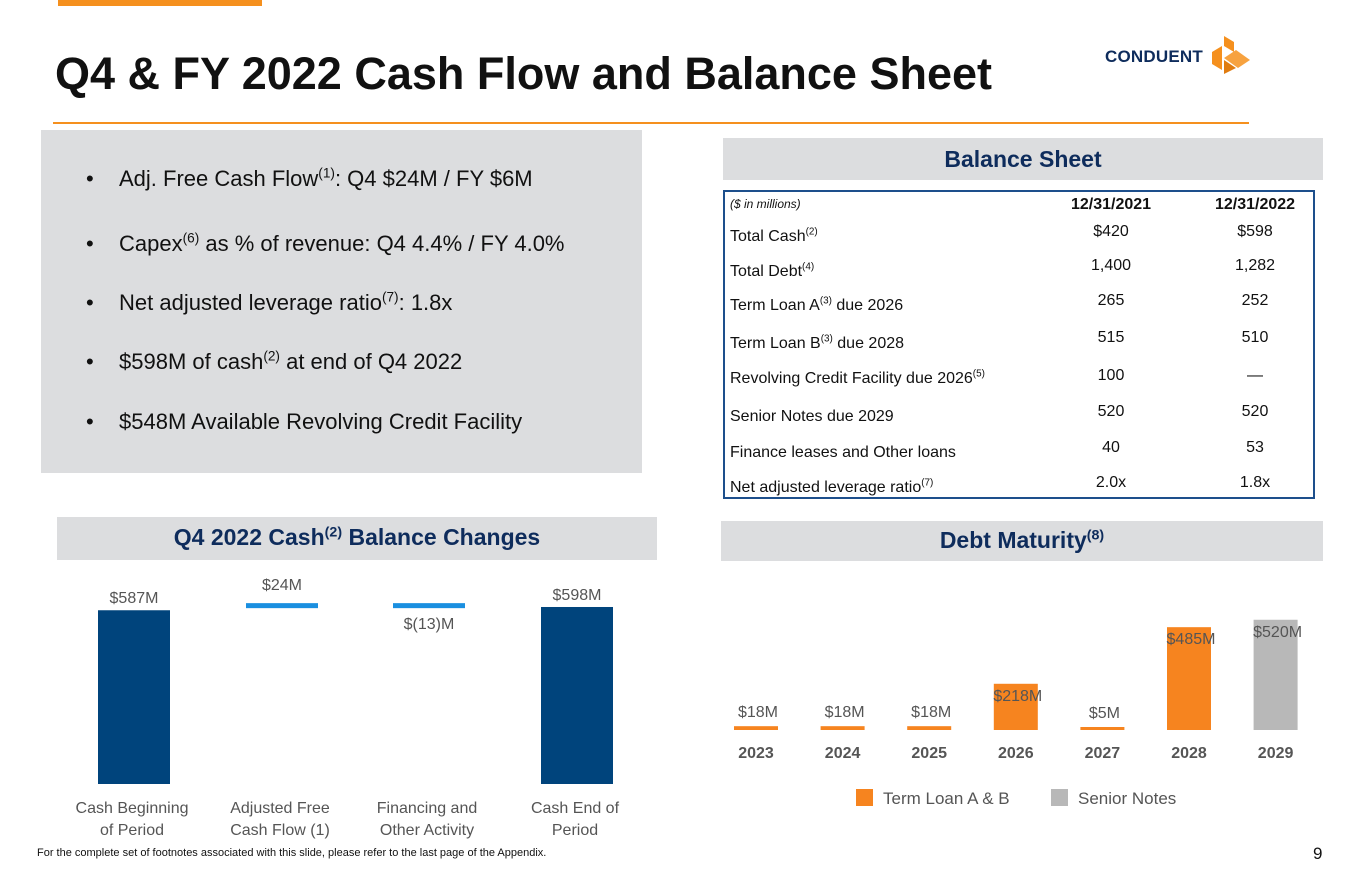  Describe the element at coordinates (775, 343) in the screenshot. I see `row-label: Term Loan B` at that location.